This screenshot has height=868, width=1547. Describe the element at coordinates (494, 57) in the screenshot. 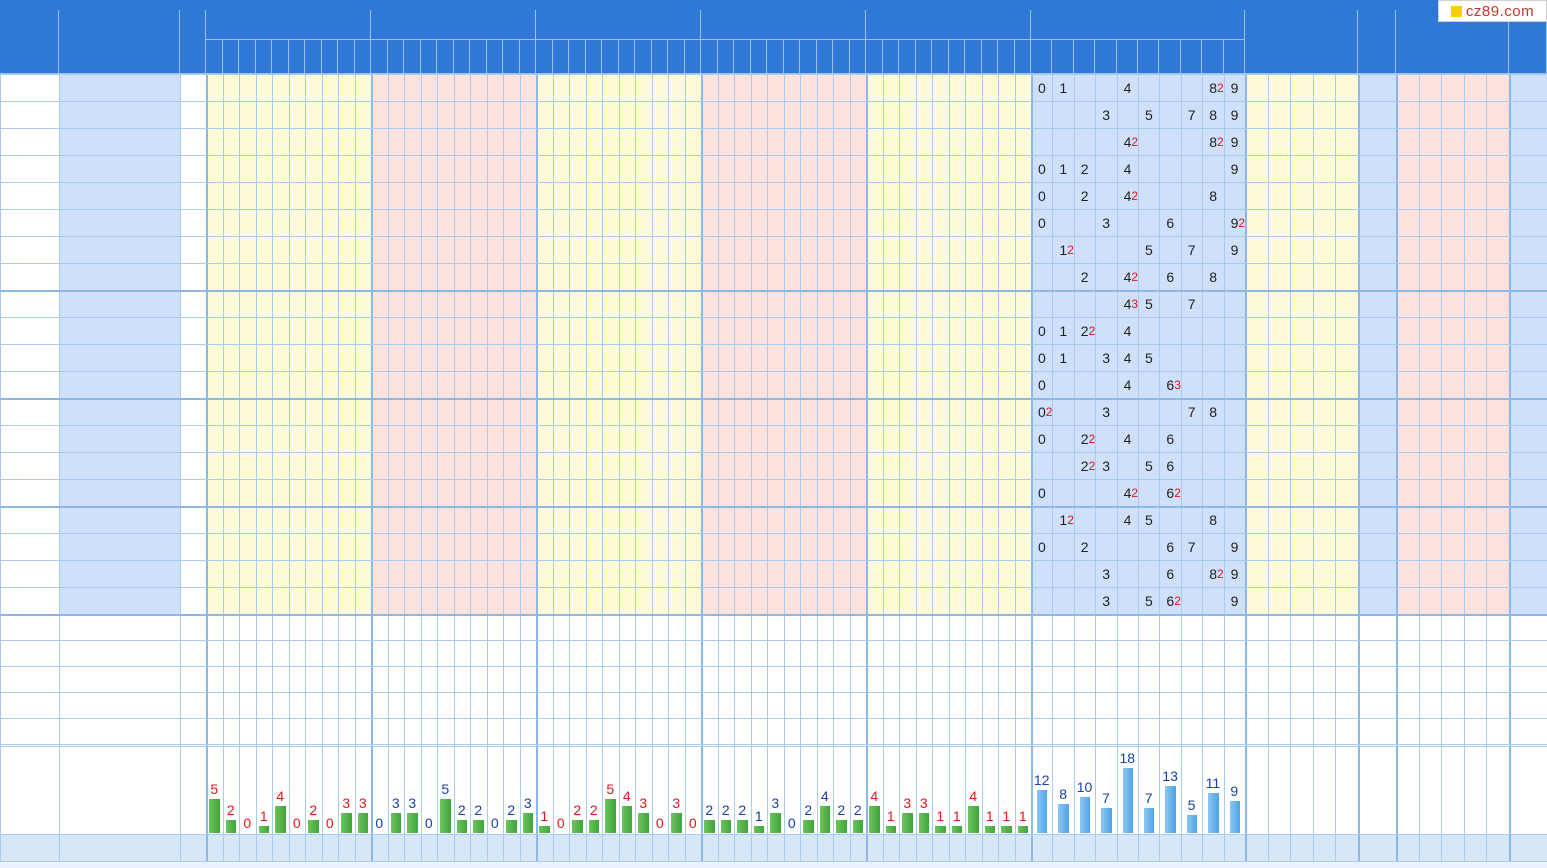

I see `header-pos2-digit` at that location.